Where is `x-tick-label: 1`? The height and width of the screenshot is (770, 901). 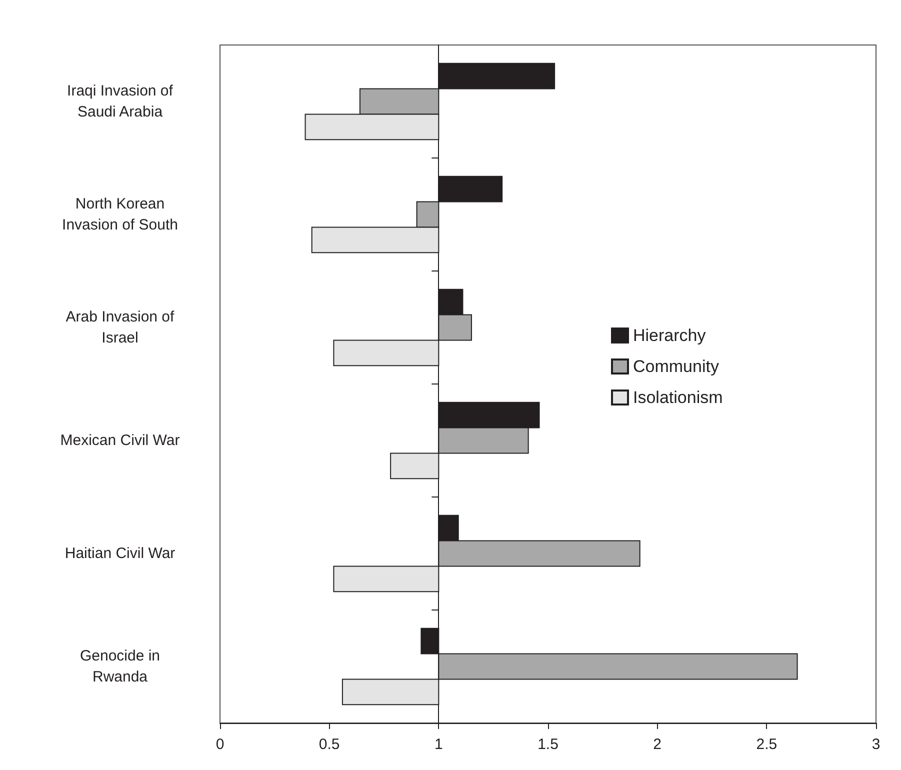
x-tick-label: 1 is located at coordinates (438, 744).